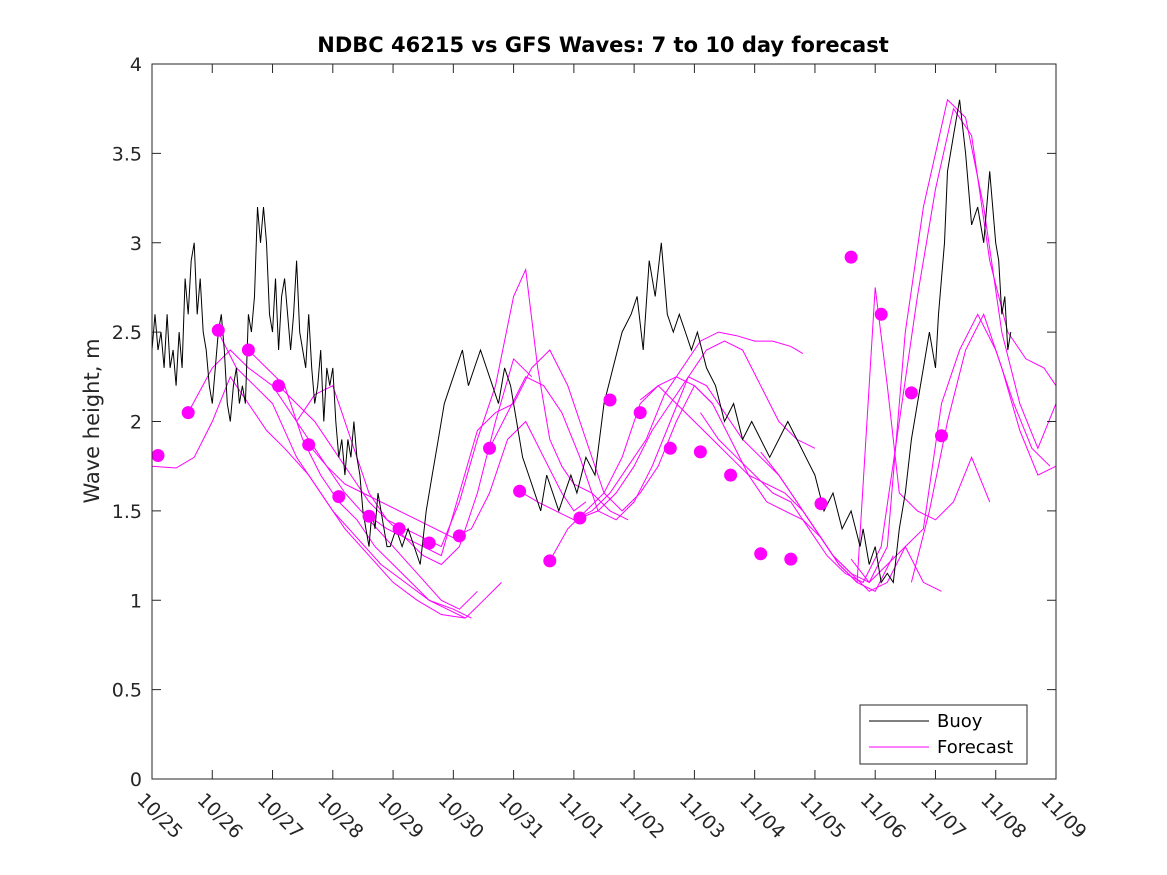  I want to click on y-tick-label: 4, so click(136, 65).